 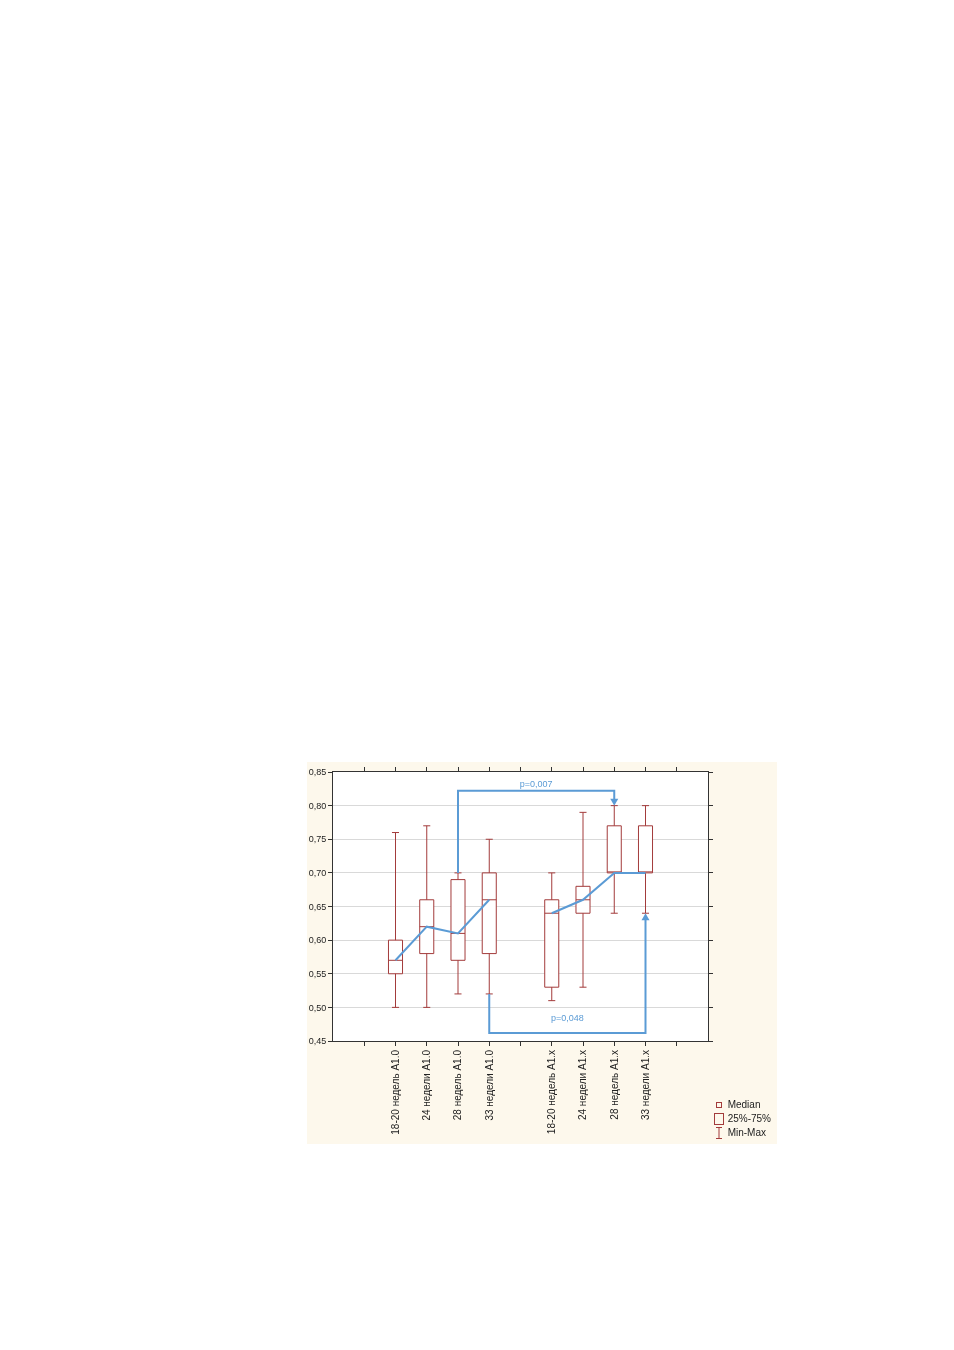 I want to click on y-tick-label: 0,65, so click(x=317, y=906).